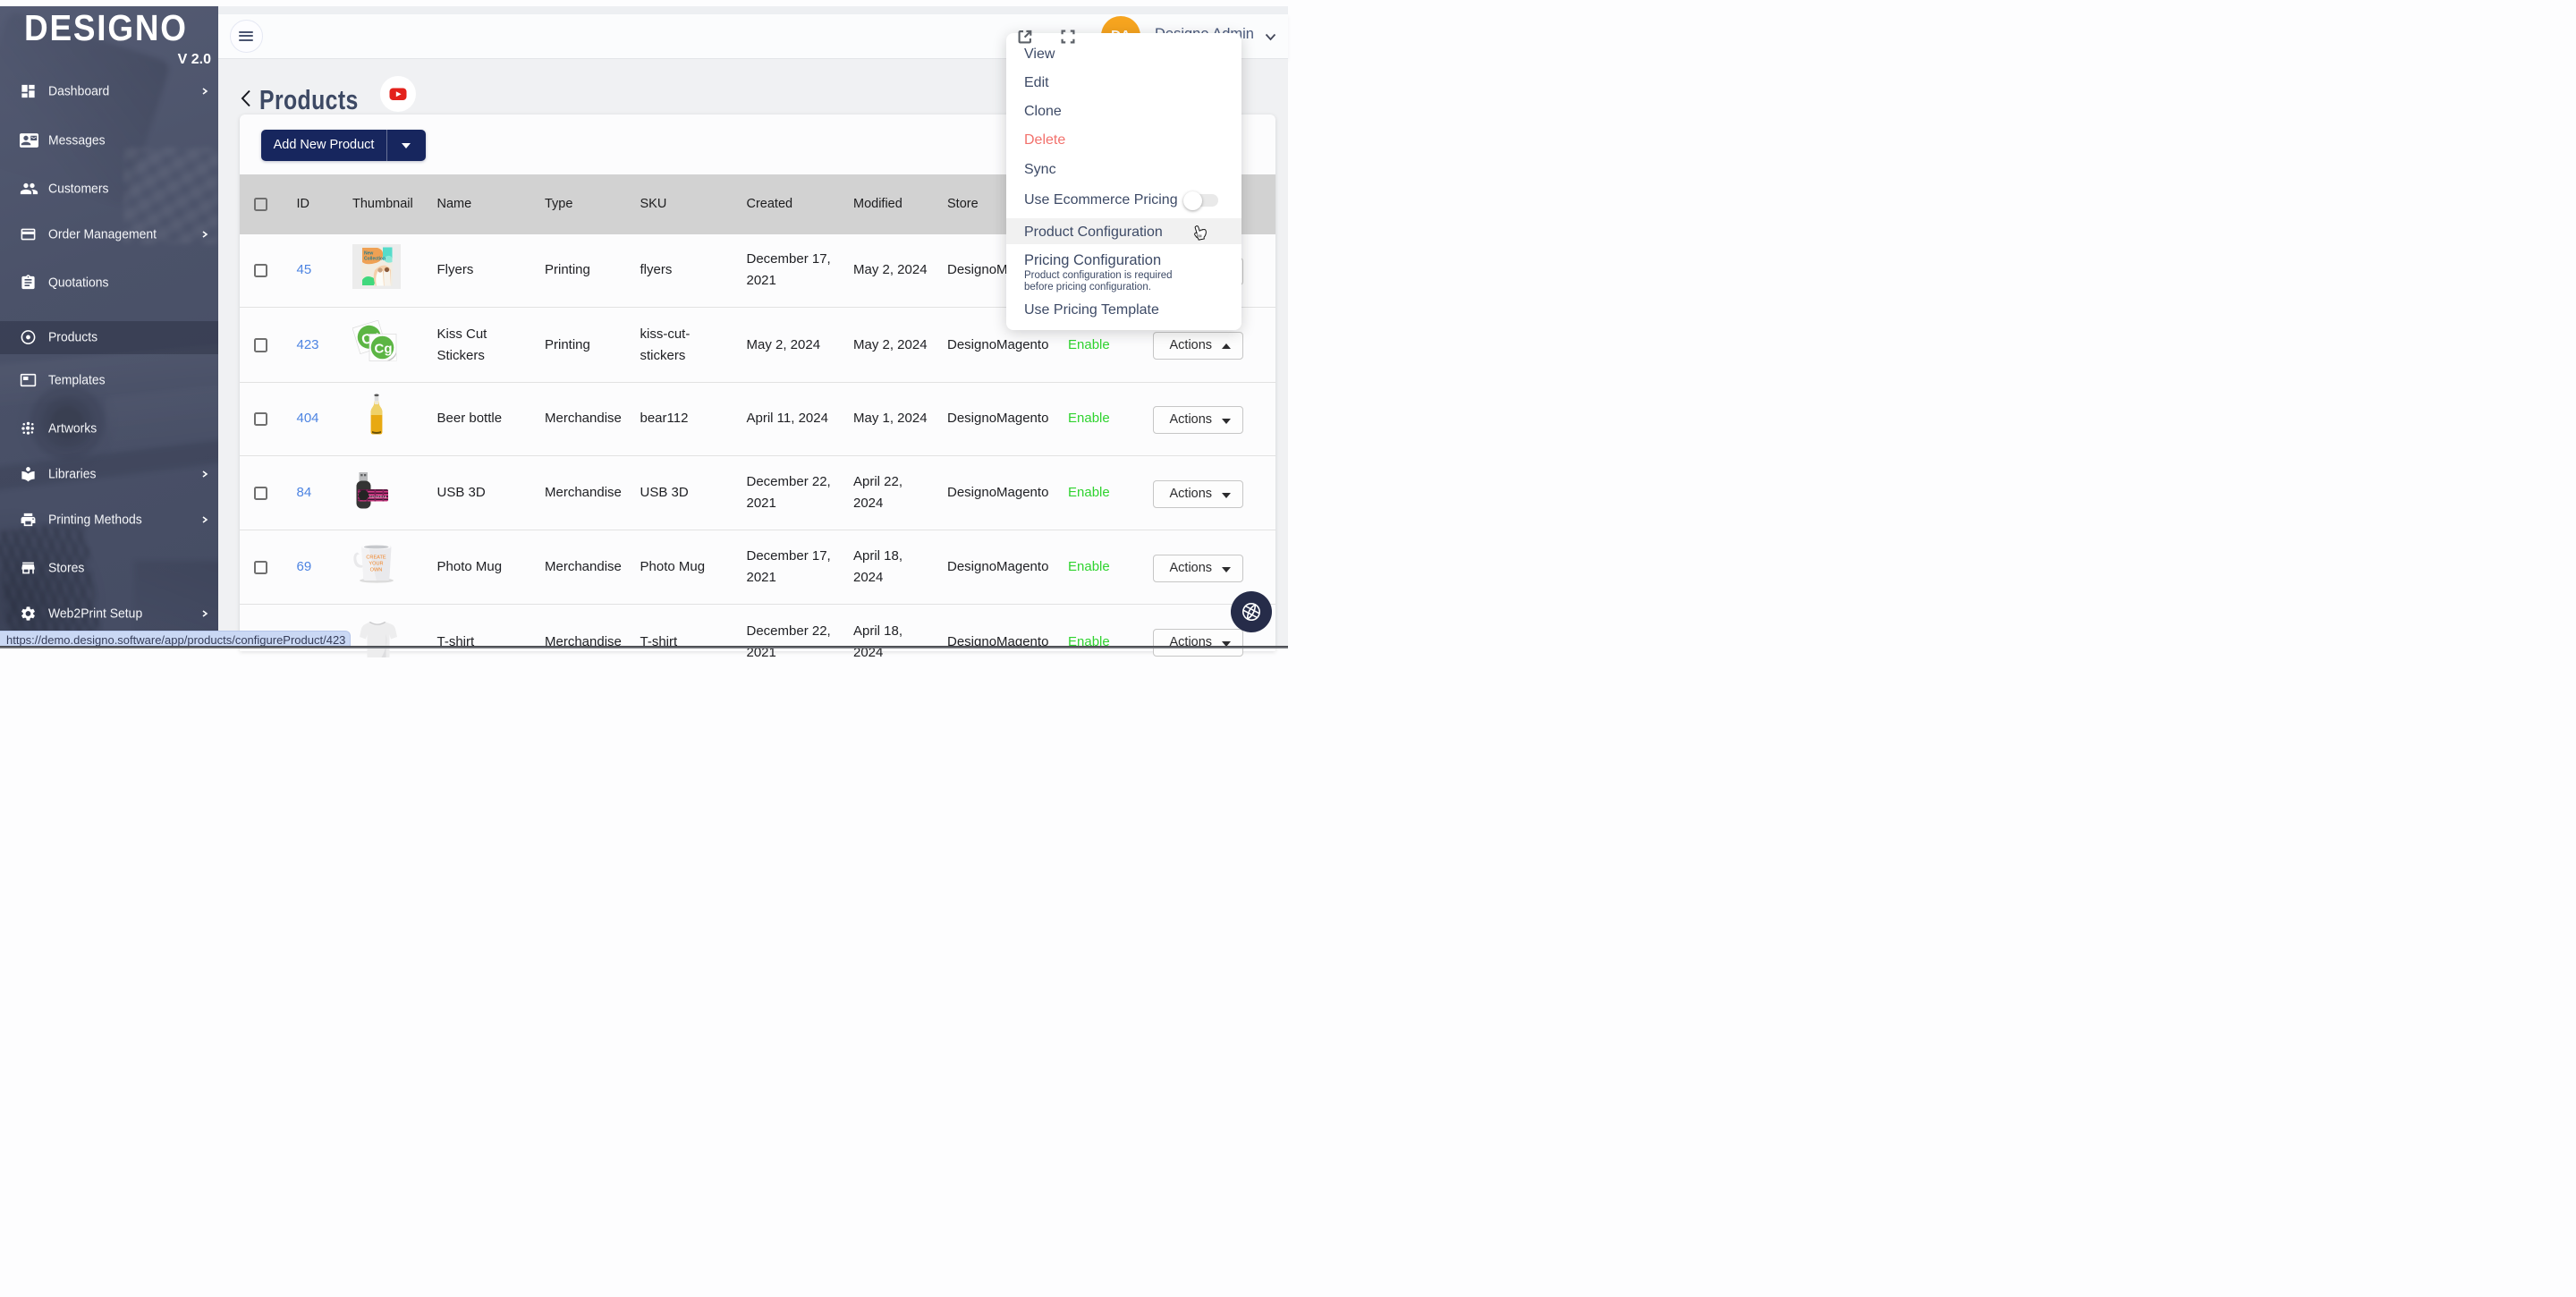 Image resolution: width=2576 pixels, height=1297 pixels. I want to click on svg-text: Cg, so click(384, 348).